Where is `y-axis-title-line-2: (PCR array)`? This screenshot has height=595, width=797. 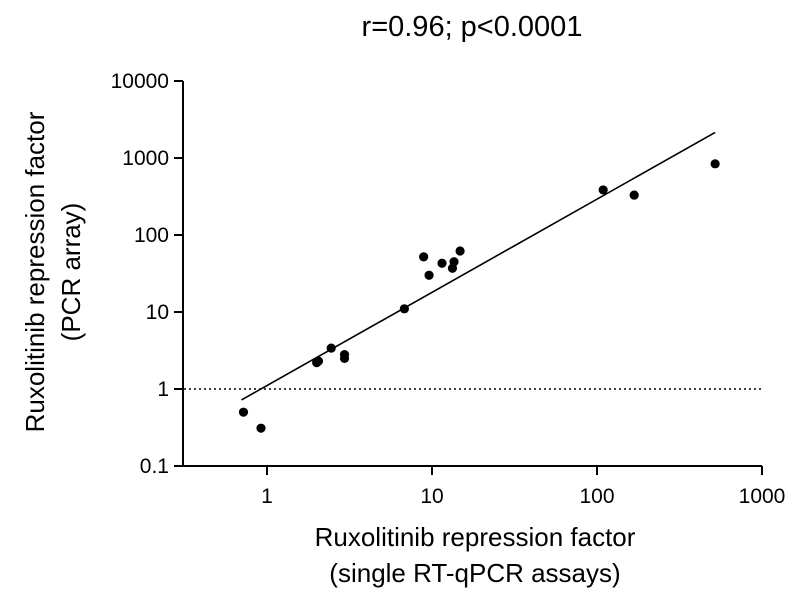 y-axis-title-line-2: (PCR array) is located at coordinates (71, 272).